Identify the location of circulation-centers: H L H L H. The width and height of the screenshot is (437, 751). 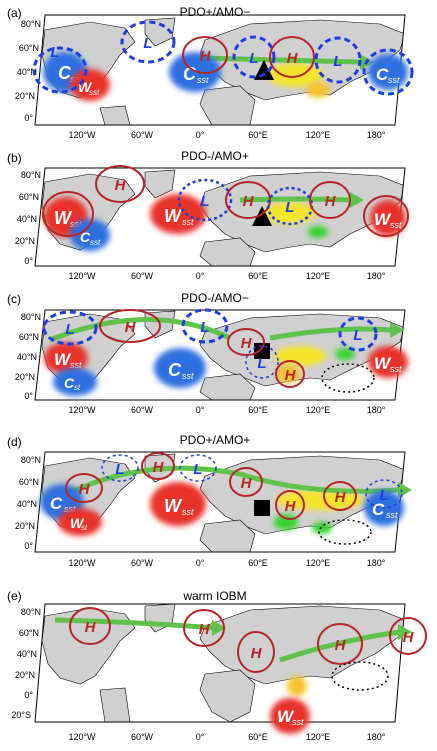
(225, 201).